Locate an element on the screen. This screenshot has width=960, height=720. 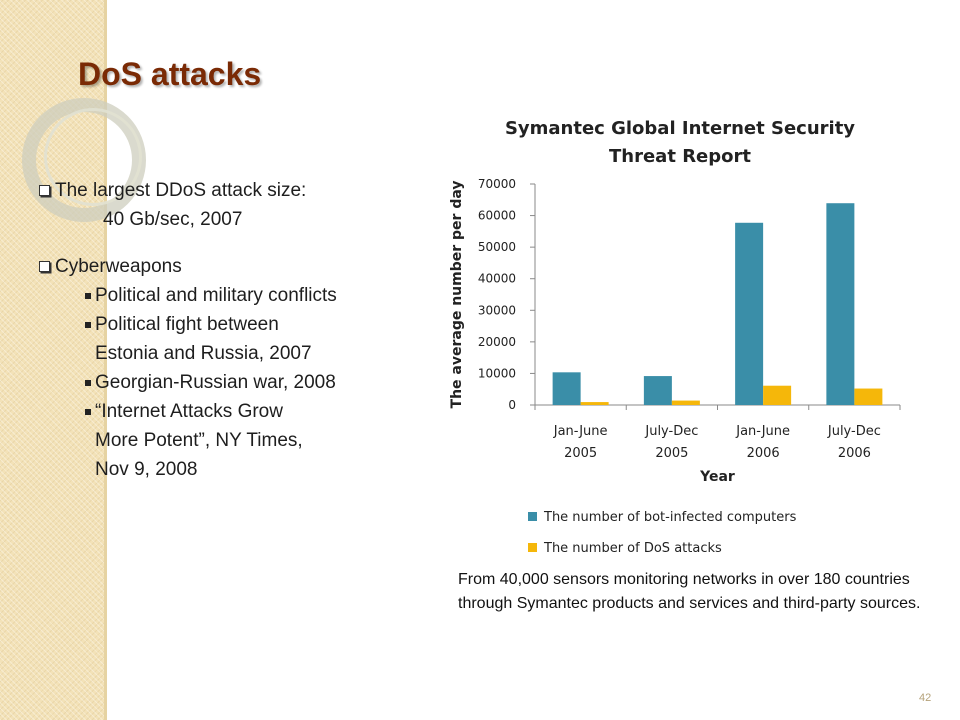
y-tick-label: 30000 is located at coordinates (497, 310).